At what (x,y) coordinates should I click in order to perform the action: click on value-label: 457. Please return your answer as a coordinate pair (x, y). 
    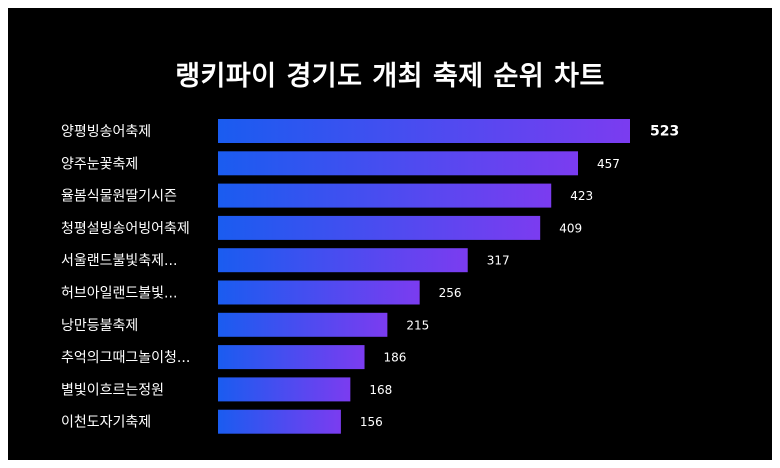
    Looking at the image, I should click on (608, 164).